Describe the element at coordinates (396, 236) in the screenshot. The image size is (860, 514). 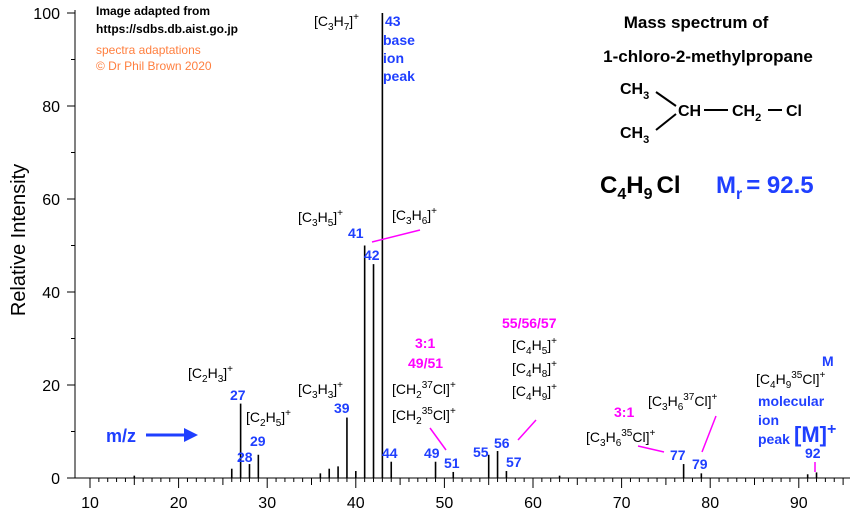
I see `pointer-c3h6` at that location.